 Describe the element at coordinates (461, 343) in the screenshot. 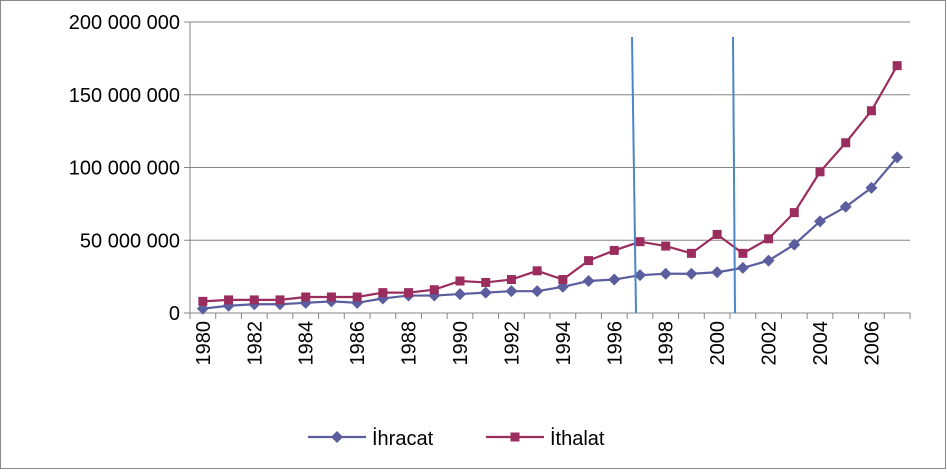

I see `x-tick-label: 1990` at that location.